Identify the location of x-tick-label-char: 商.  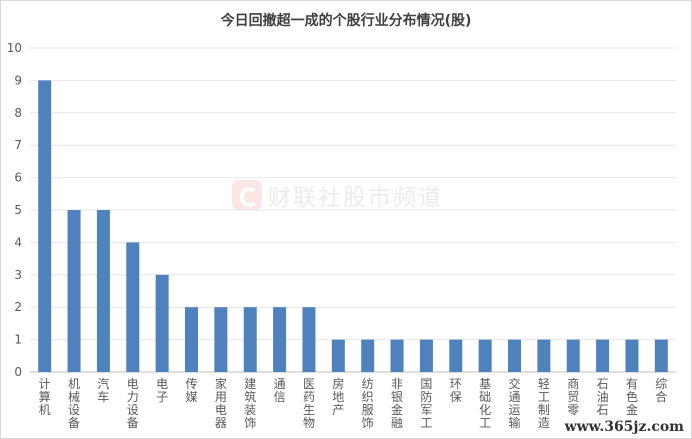
(573, 383).